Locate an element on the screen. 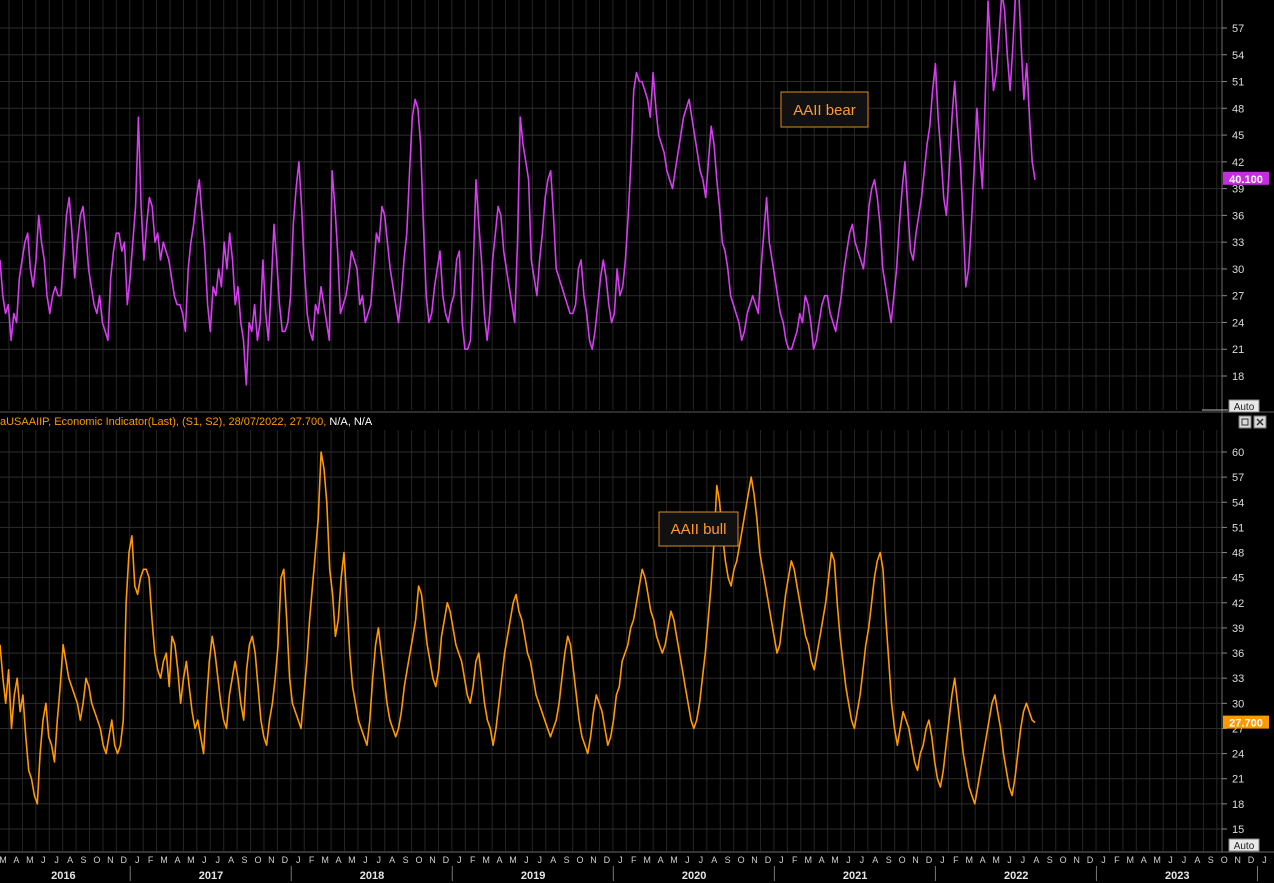  x-year-label: 2018 is located at coordinates (372, 876).